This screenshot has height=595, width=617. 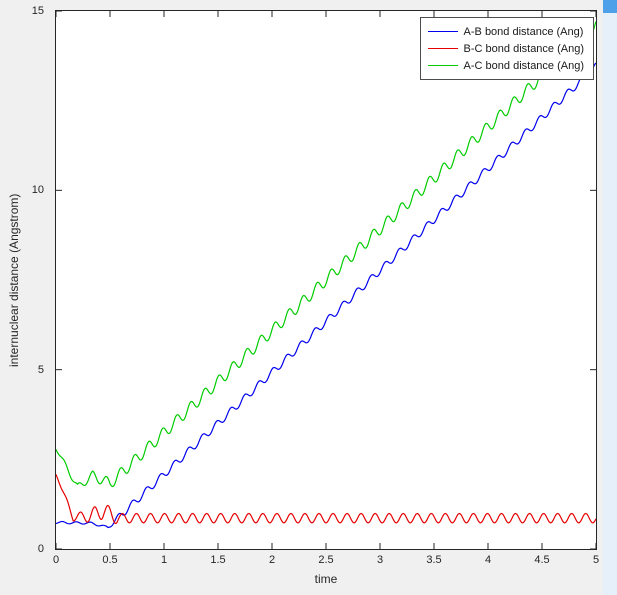 I want to click on legend-label: A-C bond distance (Ang), so click(x=523, y=65).